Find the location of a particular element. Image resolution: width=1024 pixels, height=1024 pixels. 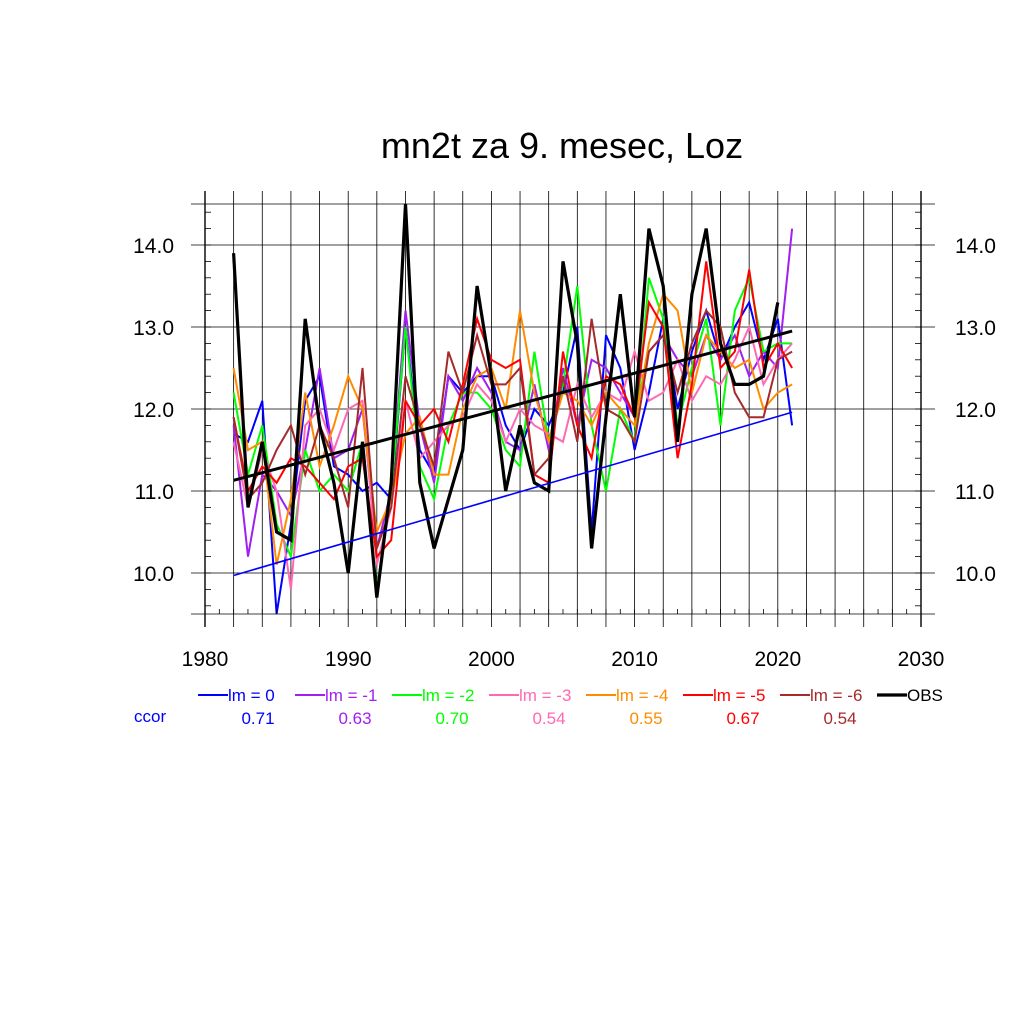

y-tick-label-right: 12.0 is located at coordinates (975, 410).